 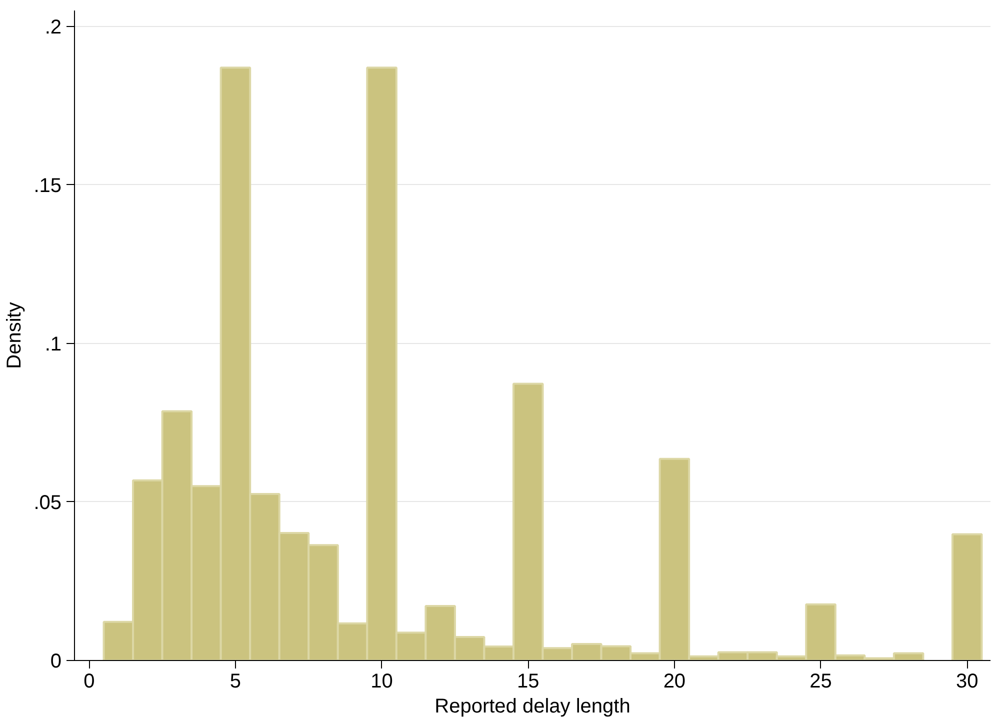 I want to click on y-tick-label: .05, so click(x=48, y=503).